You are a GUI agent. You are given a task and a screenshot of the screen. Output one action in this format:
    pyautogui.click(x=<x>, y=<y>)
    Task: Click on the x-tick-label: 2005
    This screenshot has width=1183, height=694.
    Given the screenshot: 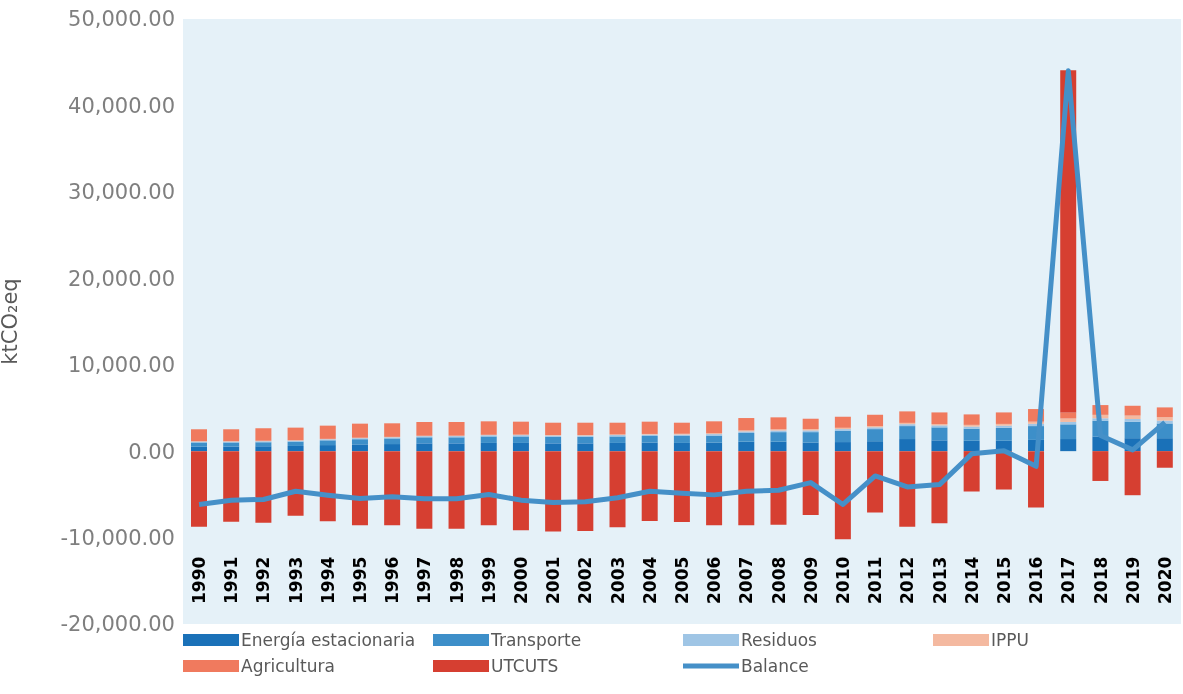 What is the action you would take?
    pyautogui.click(x=682, y=580)
    